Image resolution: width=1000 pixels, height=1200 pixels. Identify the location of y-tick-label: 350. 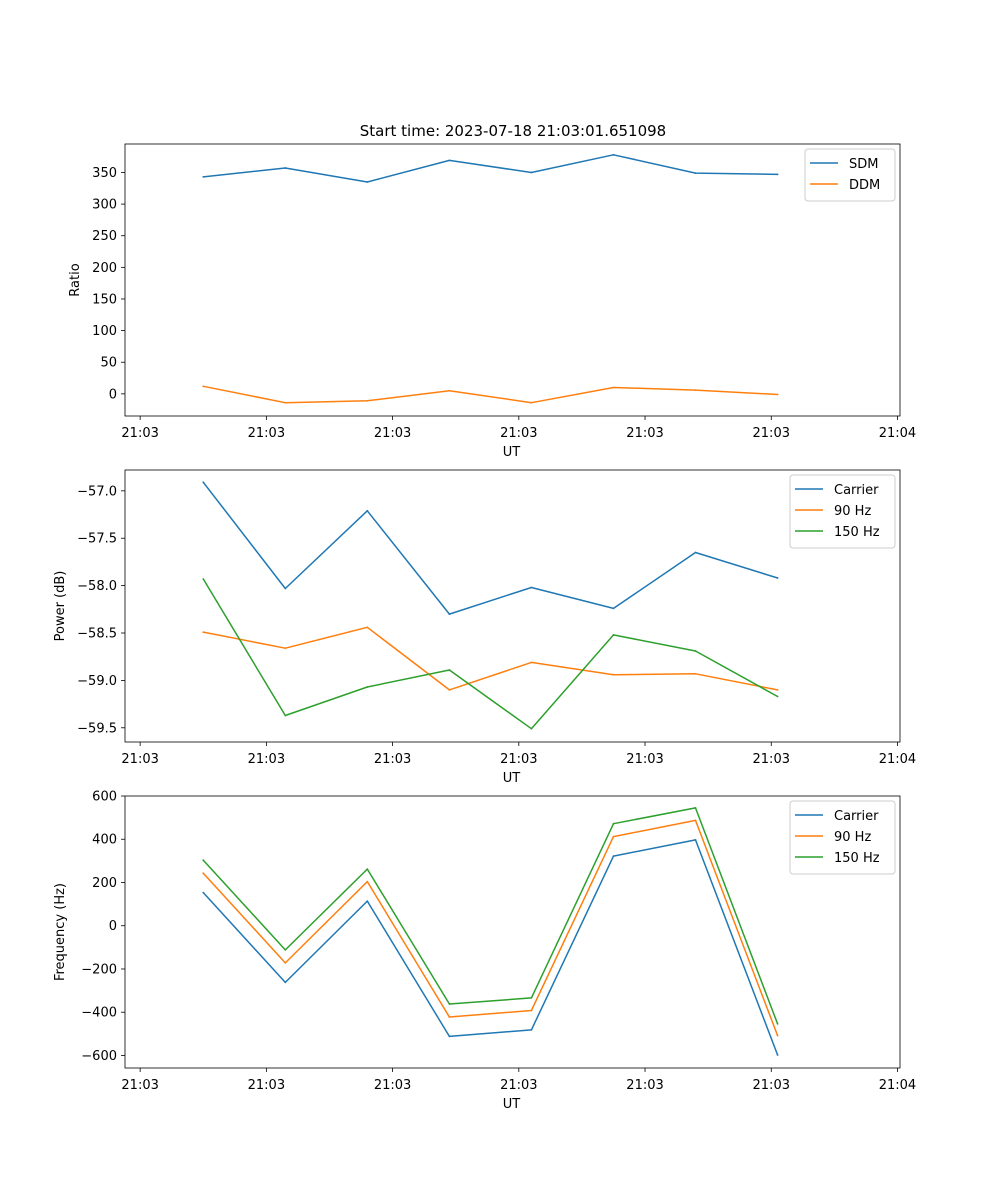
(104, 173).